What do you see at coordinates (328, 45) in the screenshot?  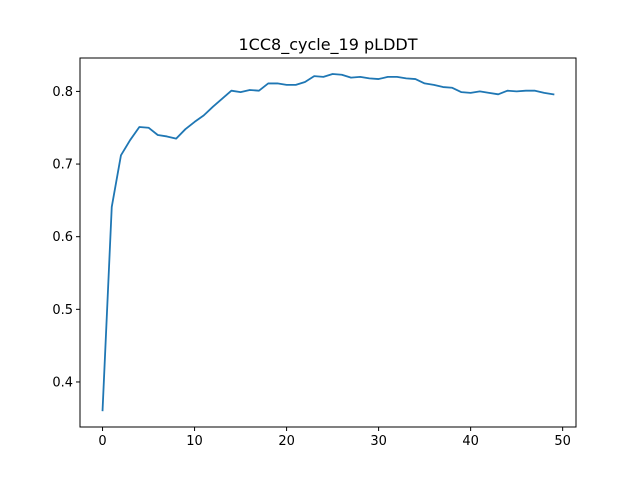 I see `chart-title: 1CC8_cycle_19 pLDDT` at bounding box center [328, 45].